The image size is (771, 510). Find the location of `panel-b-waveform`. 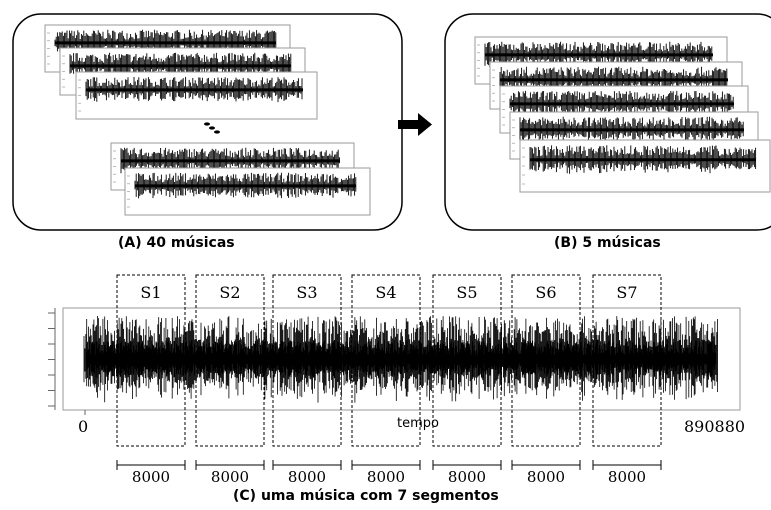

panel-b-waveform is located at coordinates (645, 166).